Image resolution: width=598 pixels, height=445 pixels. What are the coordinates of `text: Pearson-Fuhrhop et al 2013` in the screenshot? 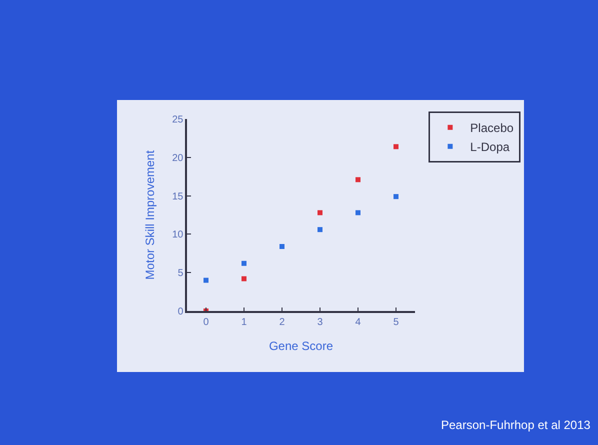 It's located at (516, 425).